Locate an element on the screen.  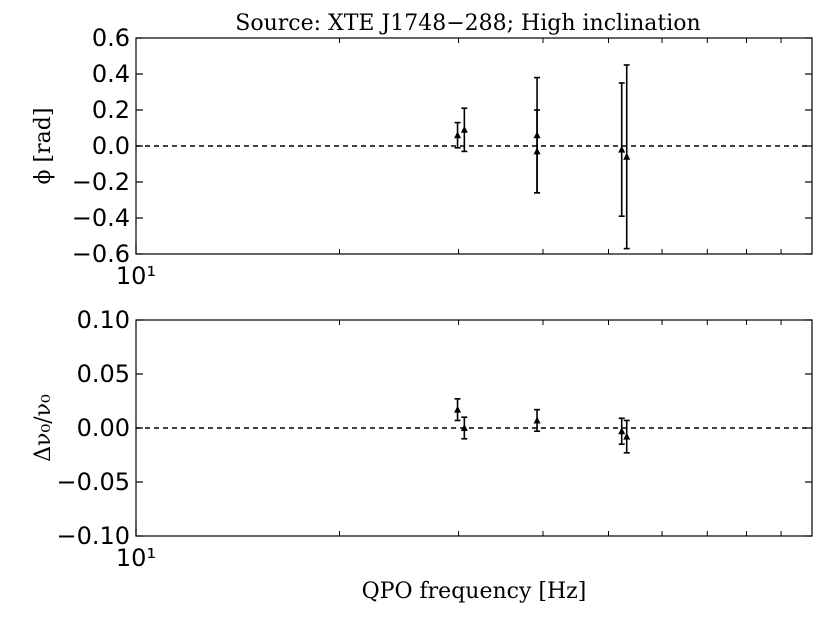
y-tick-label: −0.2 is located at coordinates (101, 182).